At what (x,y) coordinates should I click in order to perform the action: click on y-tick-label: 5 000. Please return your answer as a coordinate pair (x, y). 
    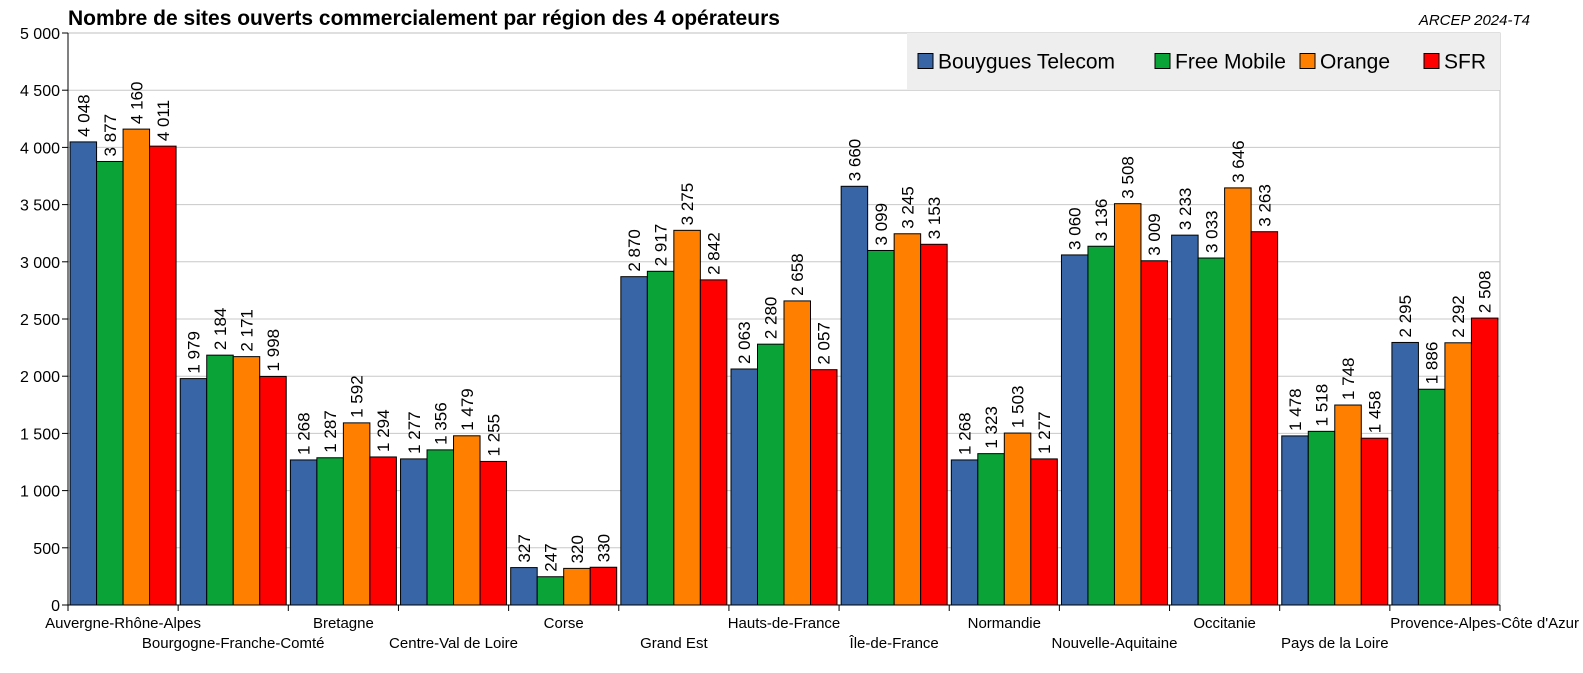
    Looking at the image, I should click on (40, 34).